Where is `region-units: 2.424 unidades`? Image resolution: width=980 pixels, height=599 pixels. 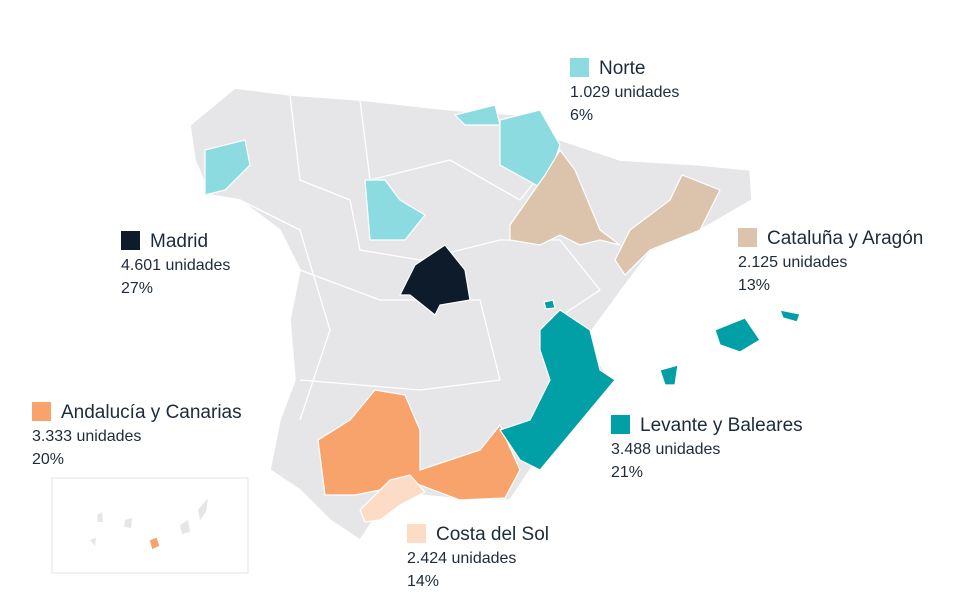 region-units: 2.424 unidades is located at coordinates (461, 558).